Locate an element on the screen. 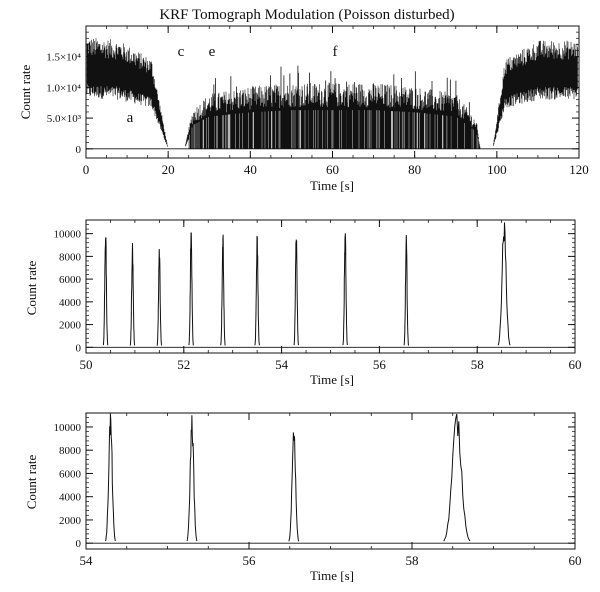 This screenshot has width=600, height=592. x-tick-label: 50 is located at coordinates (86, 364).